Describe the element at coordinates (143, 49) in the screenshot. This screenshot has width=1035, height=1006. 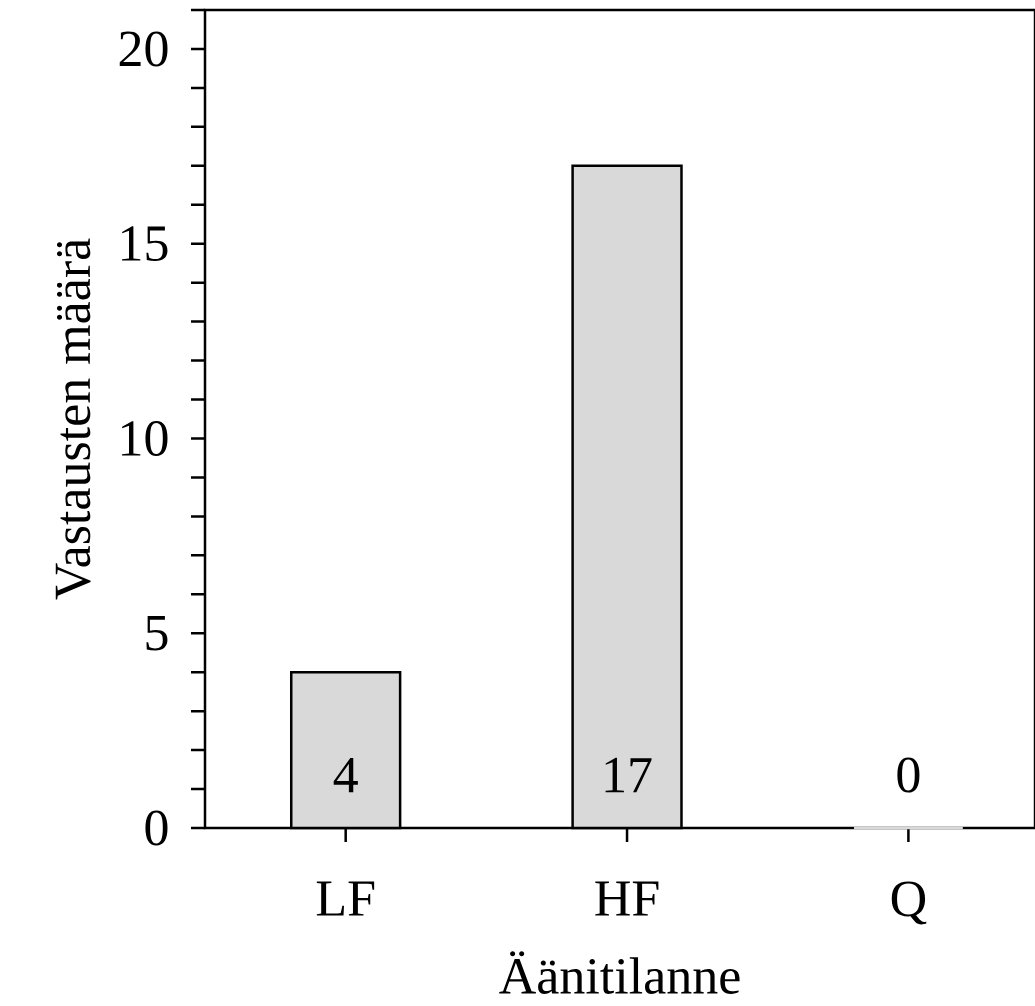
I see `y-tick-label: 20` at that location.